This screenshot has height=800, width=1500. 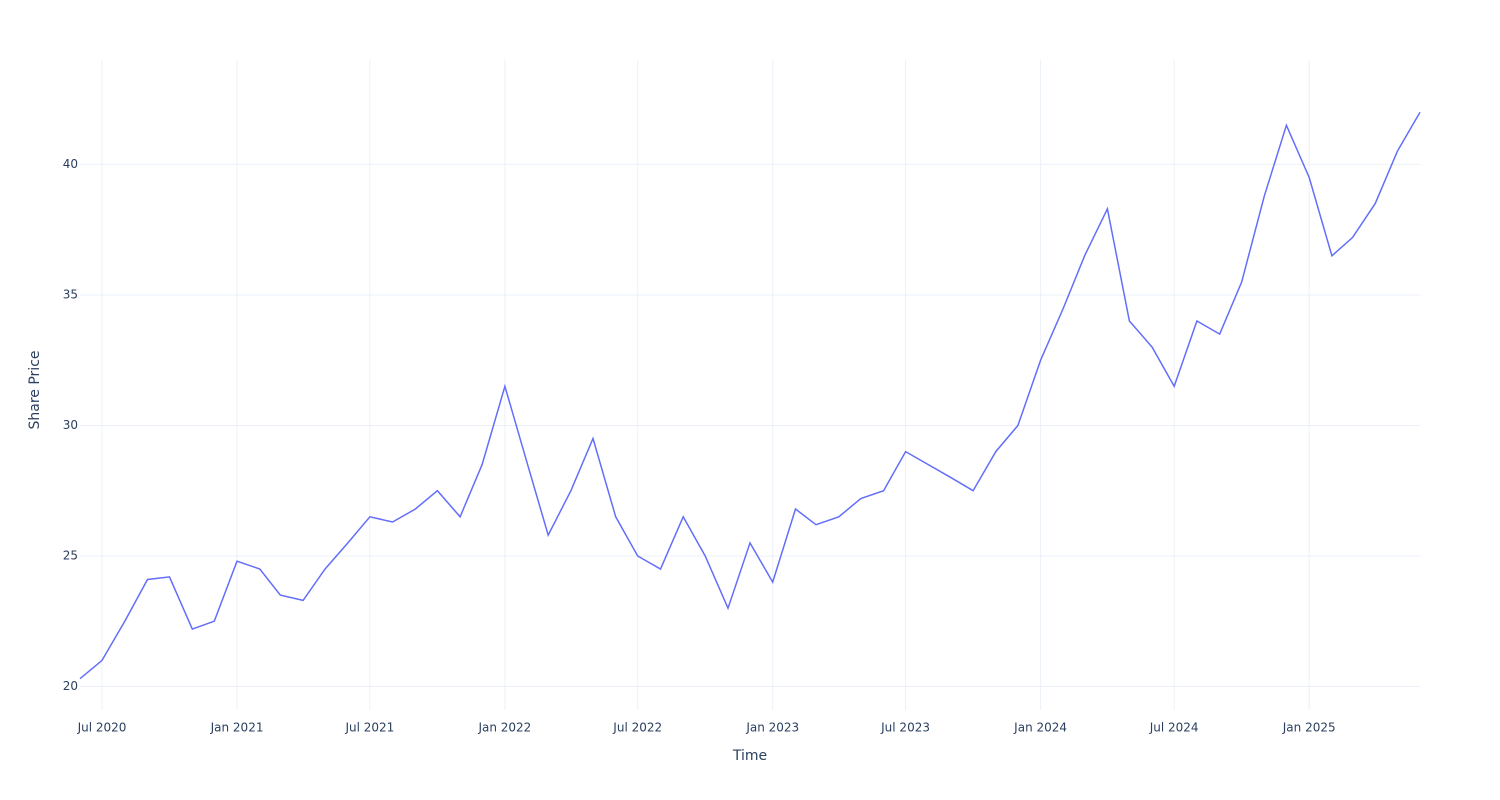 I want to click on y-tick-label: 35, so click(x=70, y=294).